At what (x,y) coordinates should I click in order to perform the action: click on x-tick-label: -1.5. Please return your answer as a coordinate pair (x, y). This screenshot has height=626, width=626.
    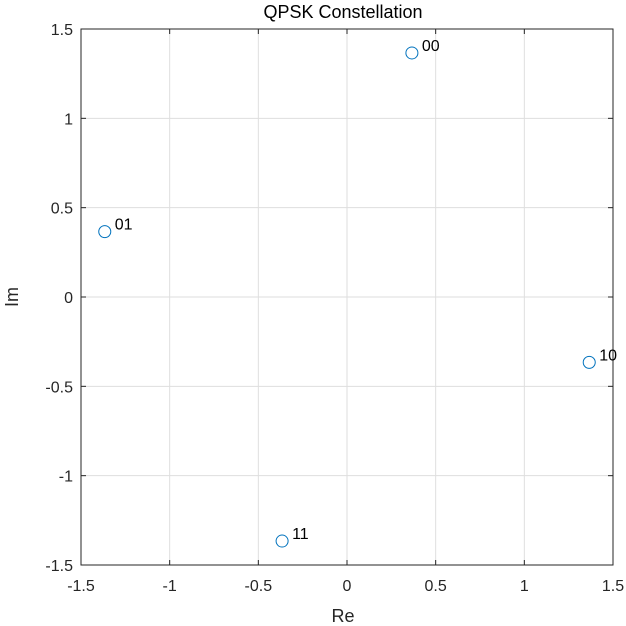
    Looking at the image, I should click on (81, 586).